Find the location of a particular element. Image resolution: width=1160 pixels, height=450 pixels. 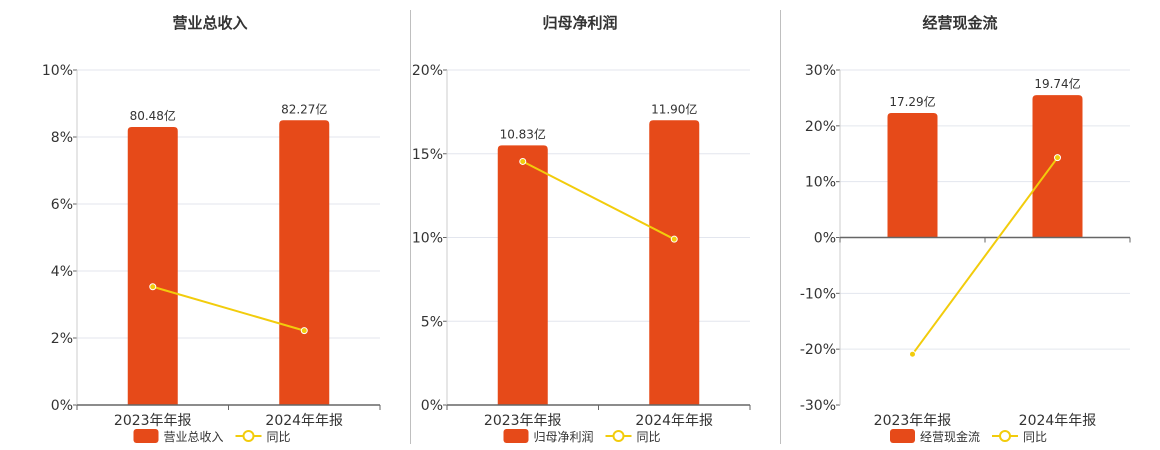

legend-label-bar: 经营现金流 is located at coordinates (950, 436).